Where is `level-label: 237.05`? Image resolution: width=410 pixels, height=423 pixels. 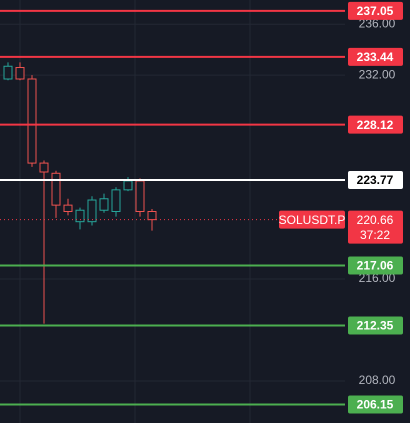 level-label: 237.05 is located at coordinates (375, 11).